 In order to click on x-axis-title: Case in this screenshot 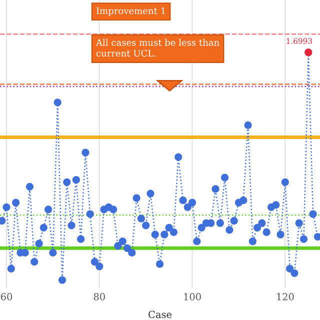, I will do `click(160, 314)`.